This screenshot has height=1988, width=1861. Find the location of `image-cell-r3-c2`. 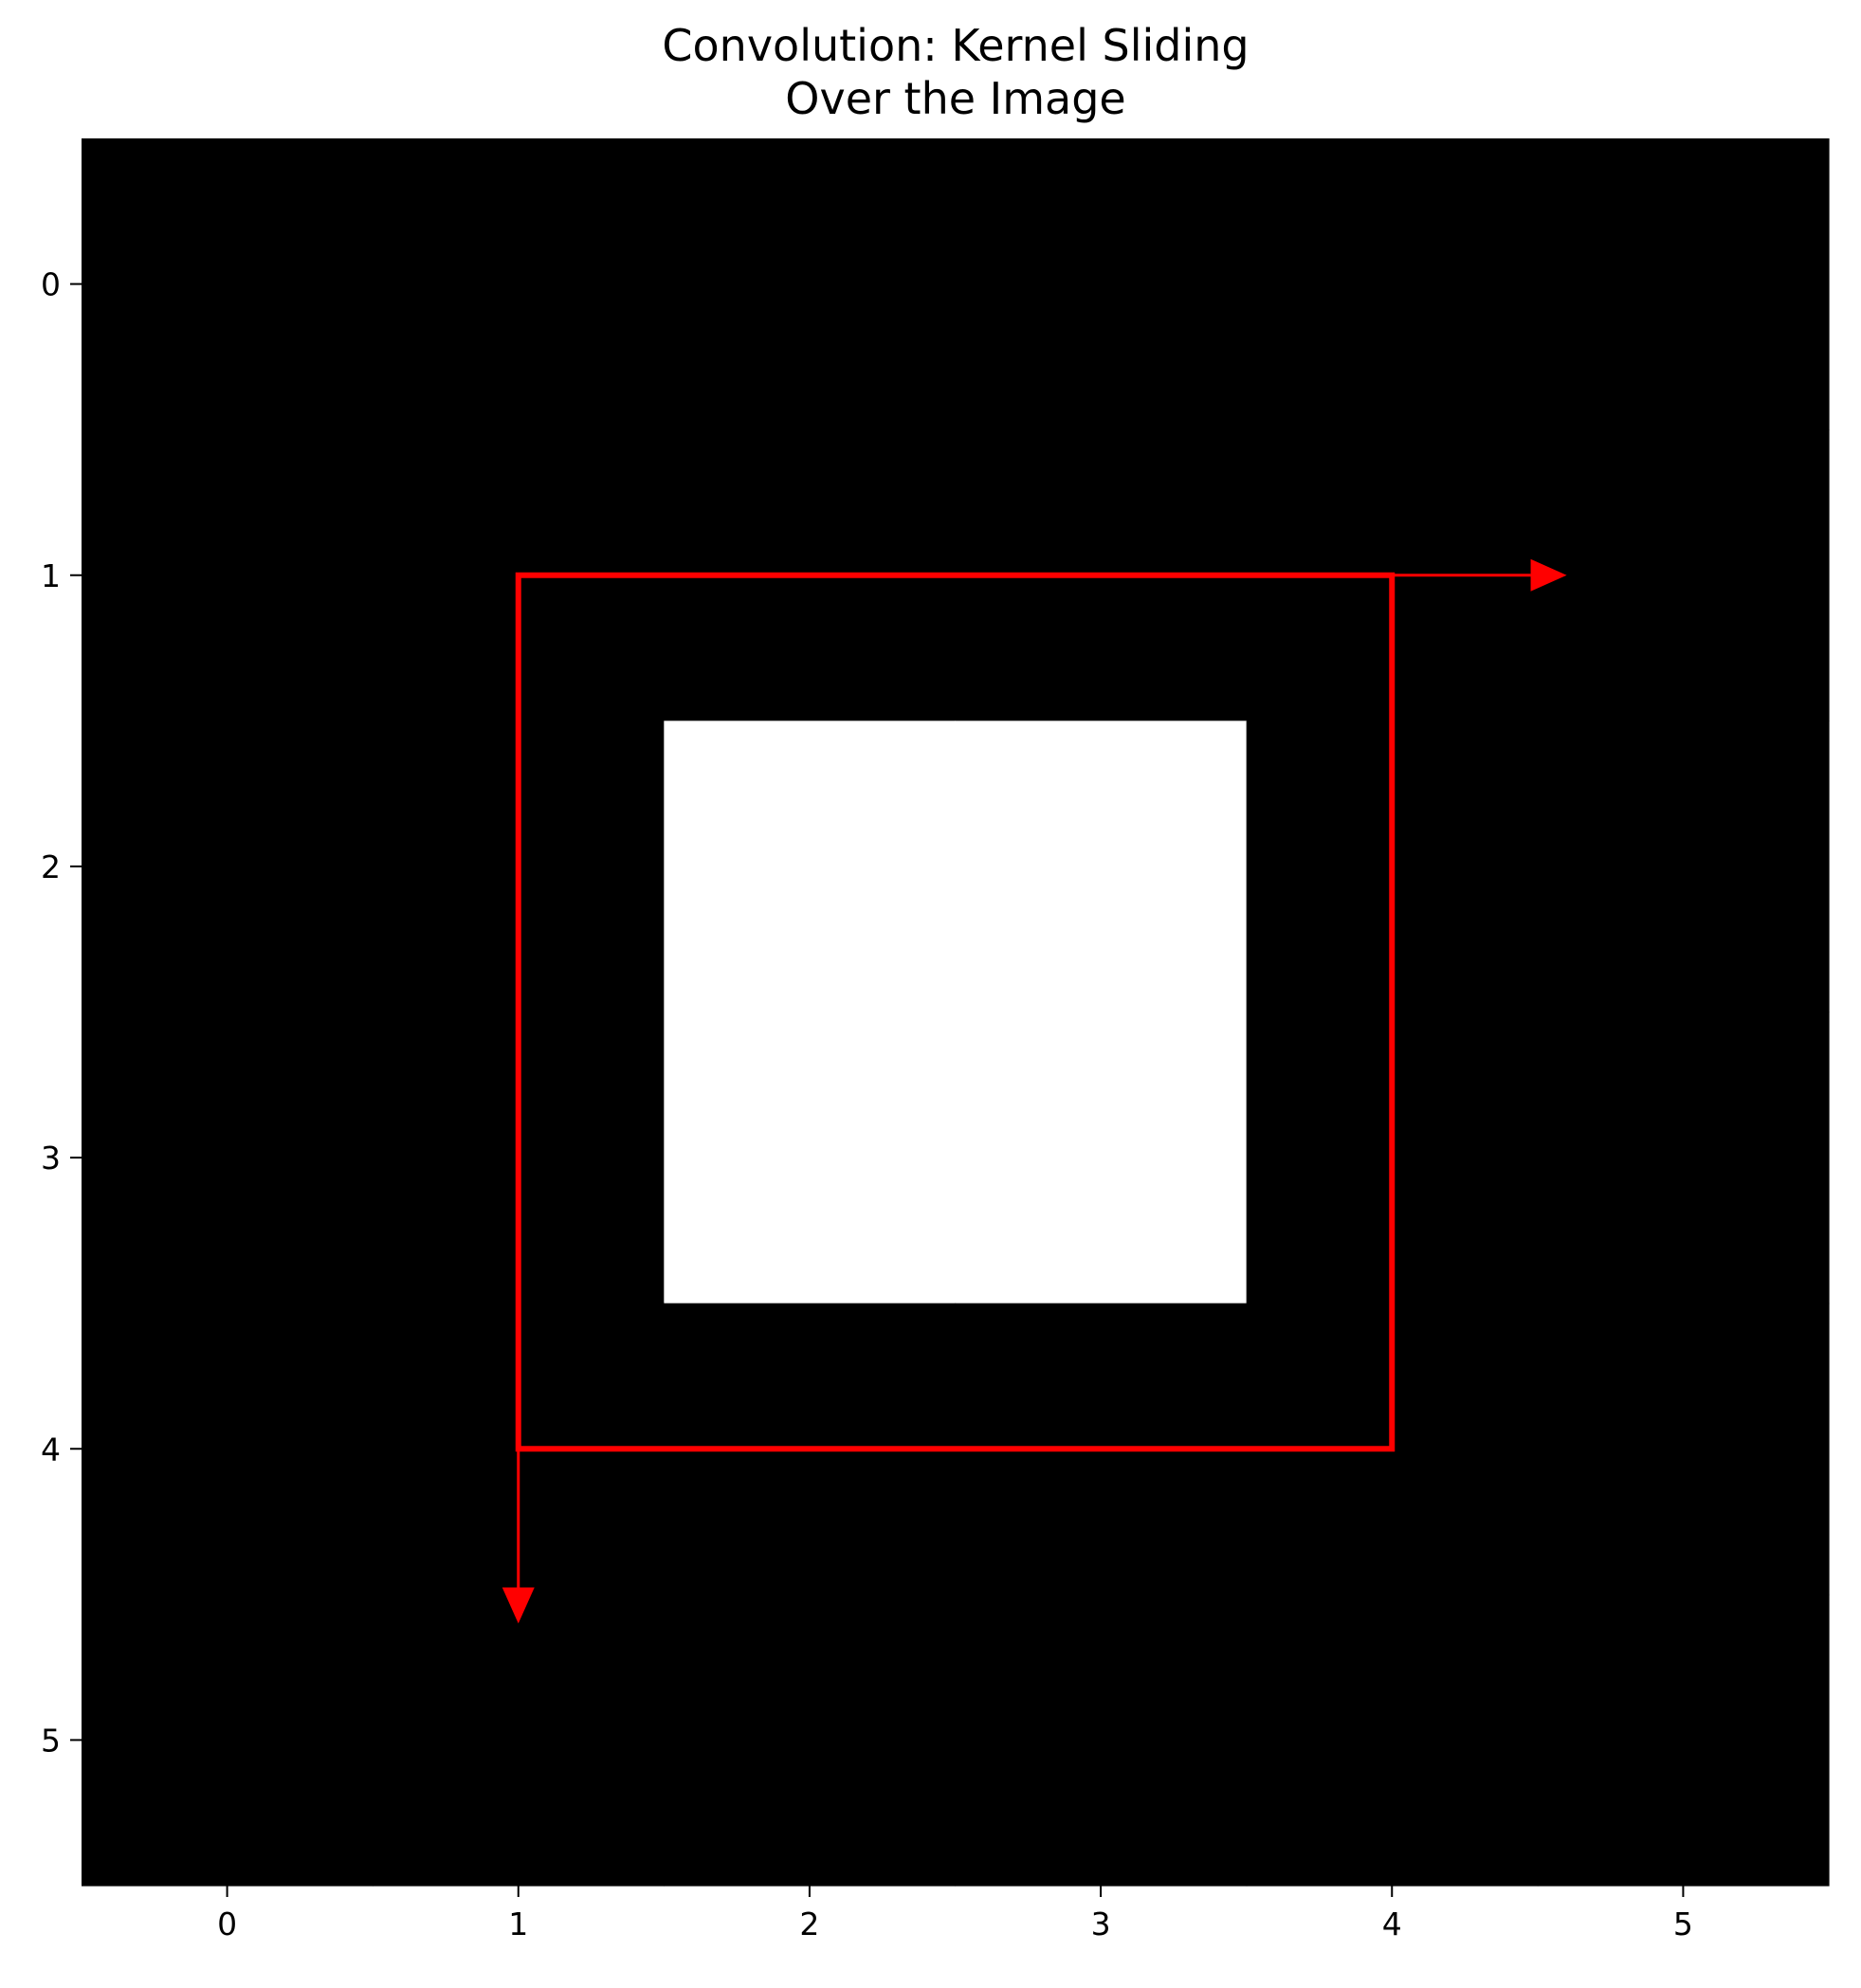

image-cell-r3-c2 is located at coordinates (810, 1158).